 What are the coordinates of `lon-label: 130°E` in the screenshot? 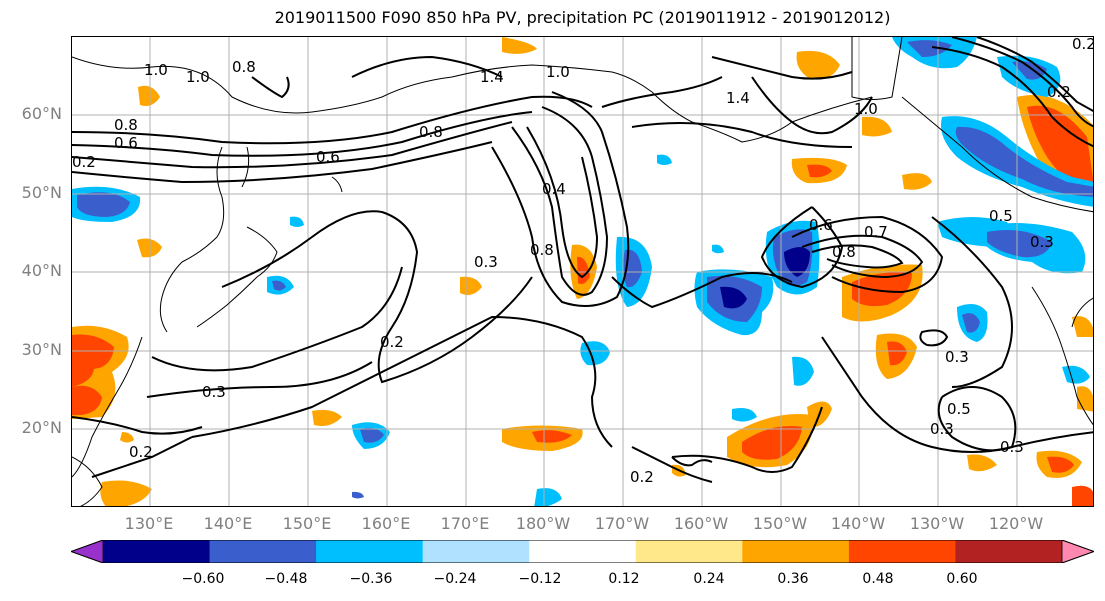 It's located at (149, 523).